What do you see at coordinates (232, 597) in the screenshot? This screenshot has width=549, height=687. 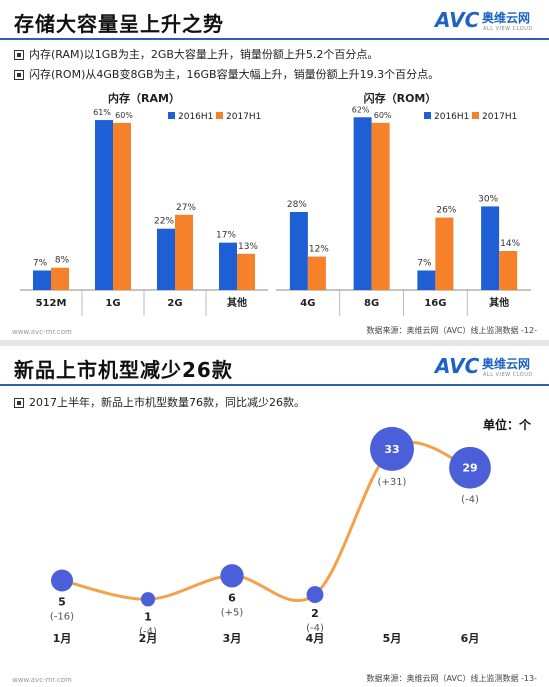 I see `data-value-label: 6` at bounding box center [232, 597].